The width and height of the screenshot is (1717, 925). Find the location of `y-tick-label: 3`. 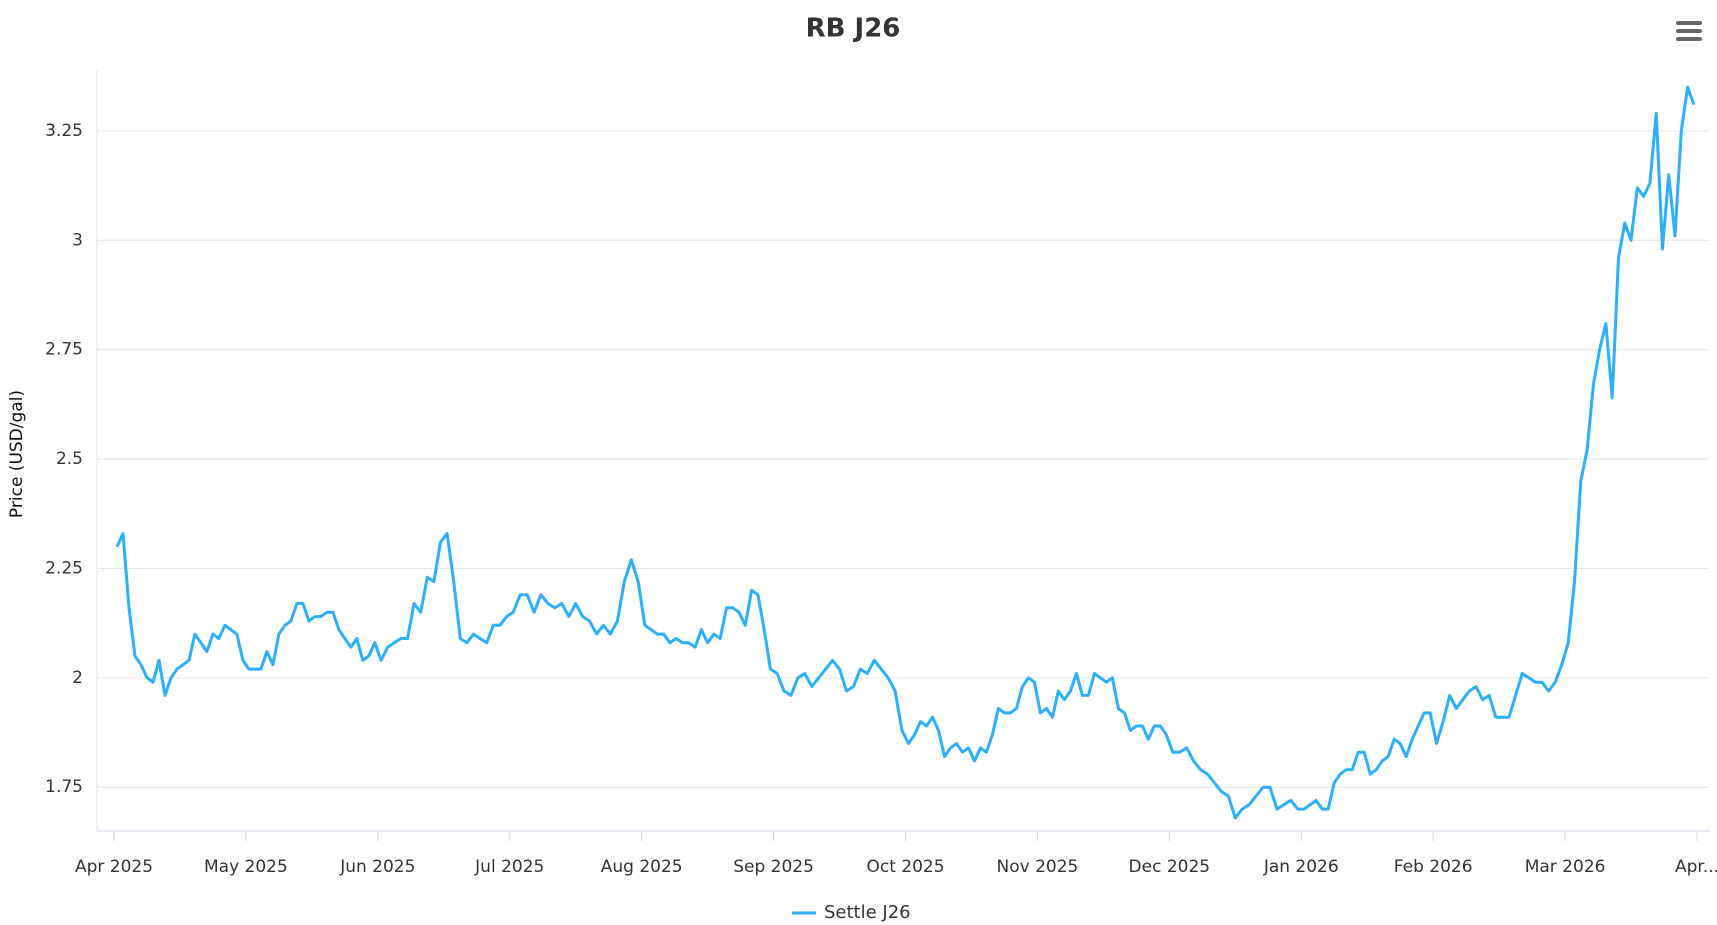

y-tick-label: 3 is located at coordinates (77, 240).